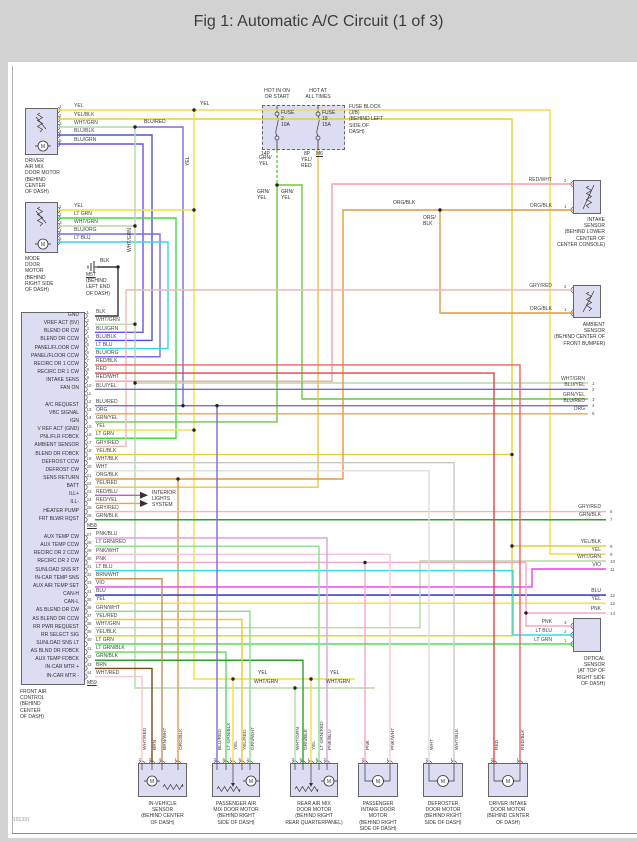 This screenshot has width=637, height=842. I want to click on pin-number: 34, so click(89, 591).